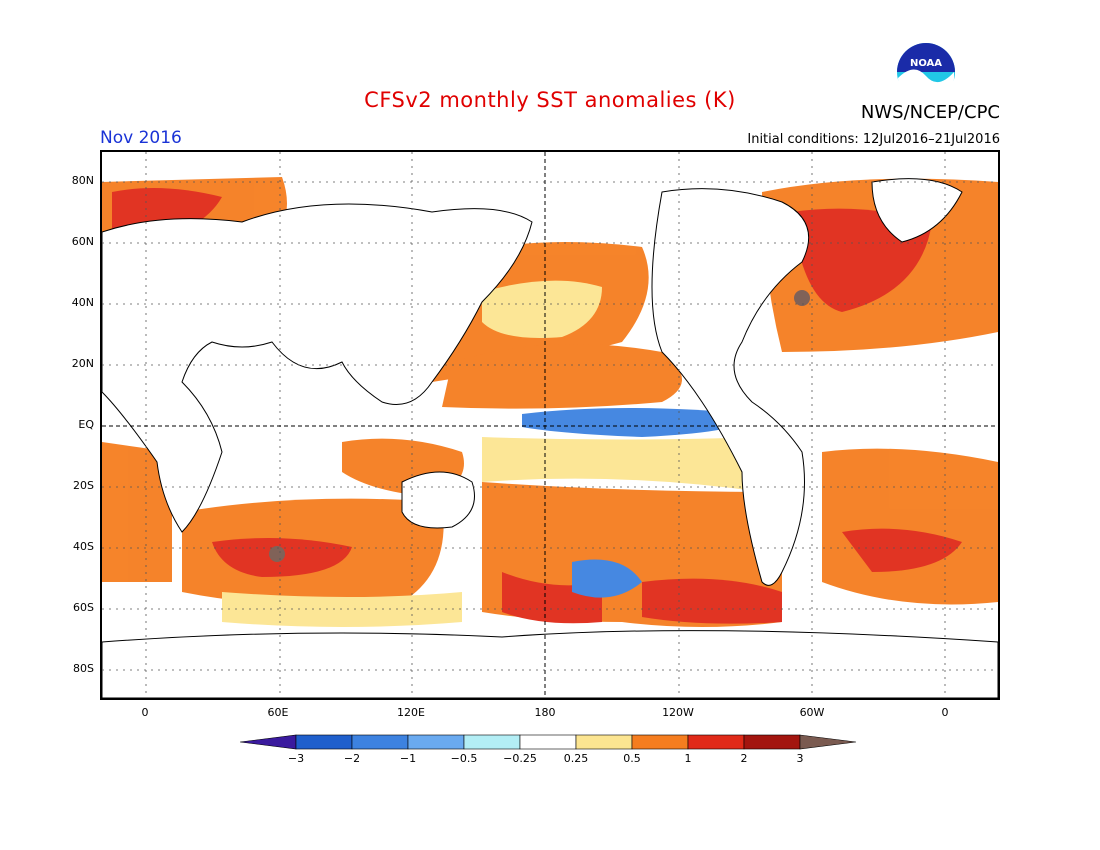  What do you see at coordinates (83, 607) in the screenshot?
I see `lat-label: 60S` at bounding box center [83, 607].